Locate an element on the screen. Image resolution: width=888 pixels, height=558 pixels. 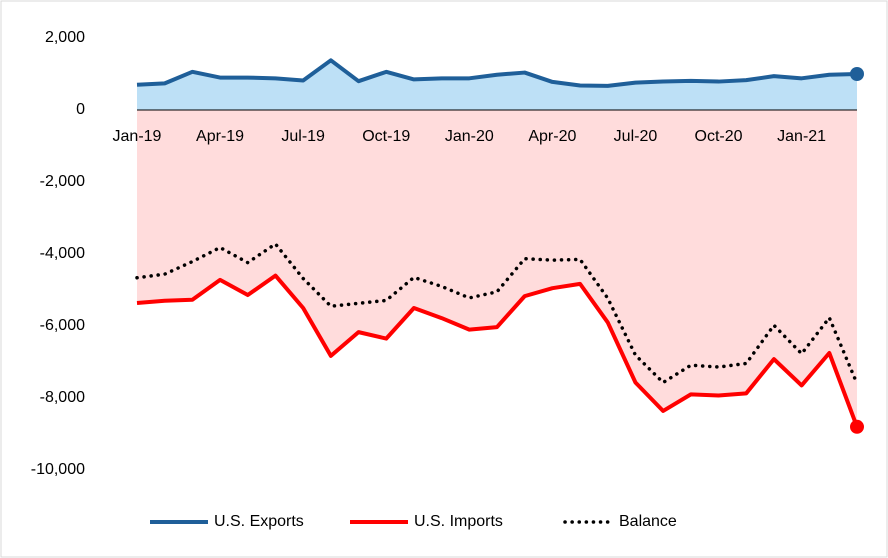
x-tick-label: Jul-19 is located at coordinates (303, 136).